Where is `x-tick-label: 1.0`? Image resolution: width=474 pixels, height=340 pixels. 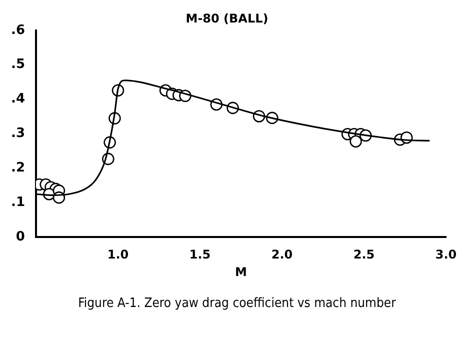
x-tick-label: 1.0 is located at coordinates (118, 255).